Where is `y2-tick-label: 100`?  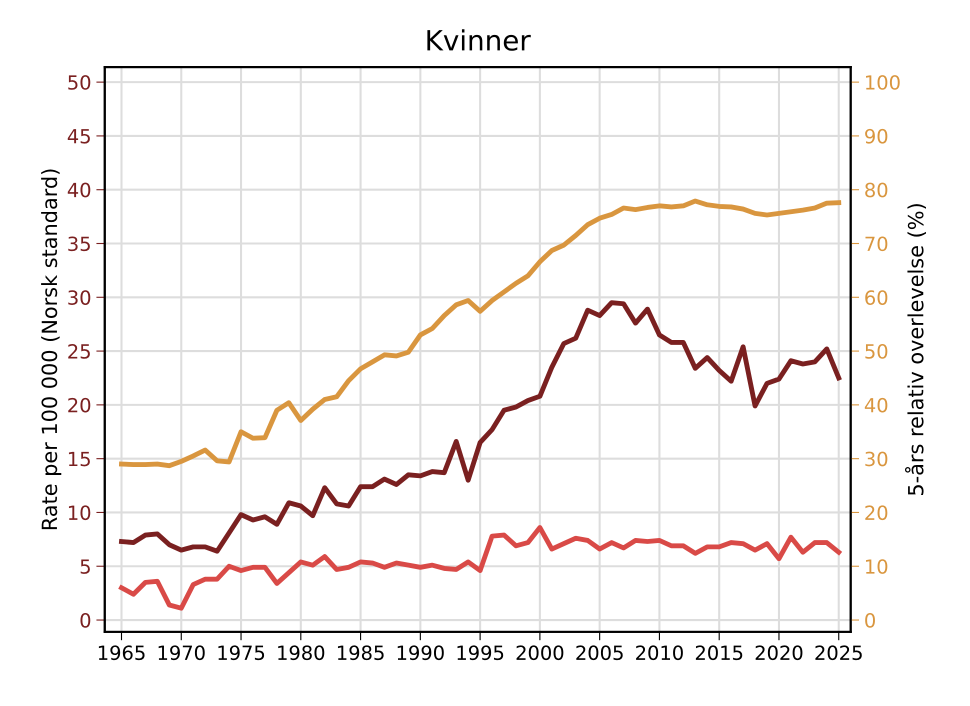
y2-tick-label: 100 is located at coordinates (883, 82).